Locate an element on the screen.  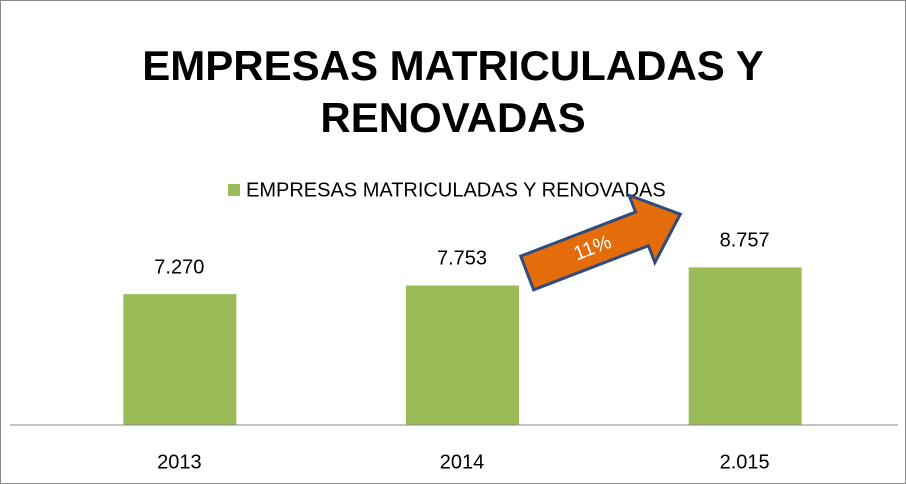
x-tick-label: 2.015 is located at coordinates (745, 462).